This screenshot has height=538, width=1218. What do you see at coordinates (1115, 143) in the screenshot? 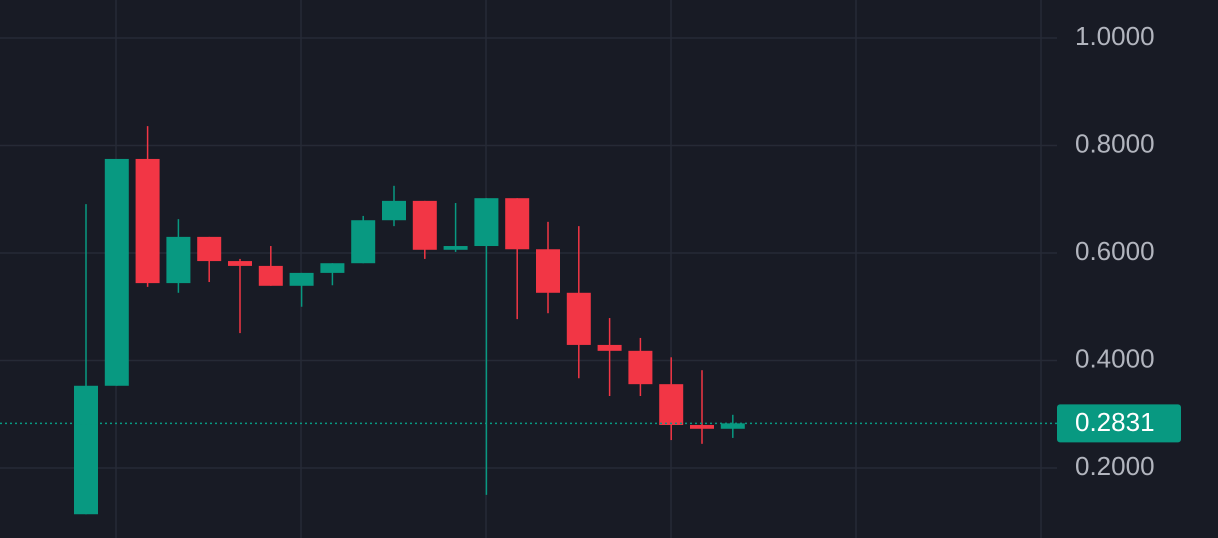
I see `y-tick-label: 0.8000` at bounding box center [1115, 143].